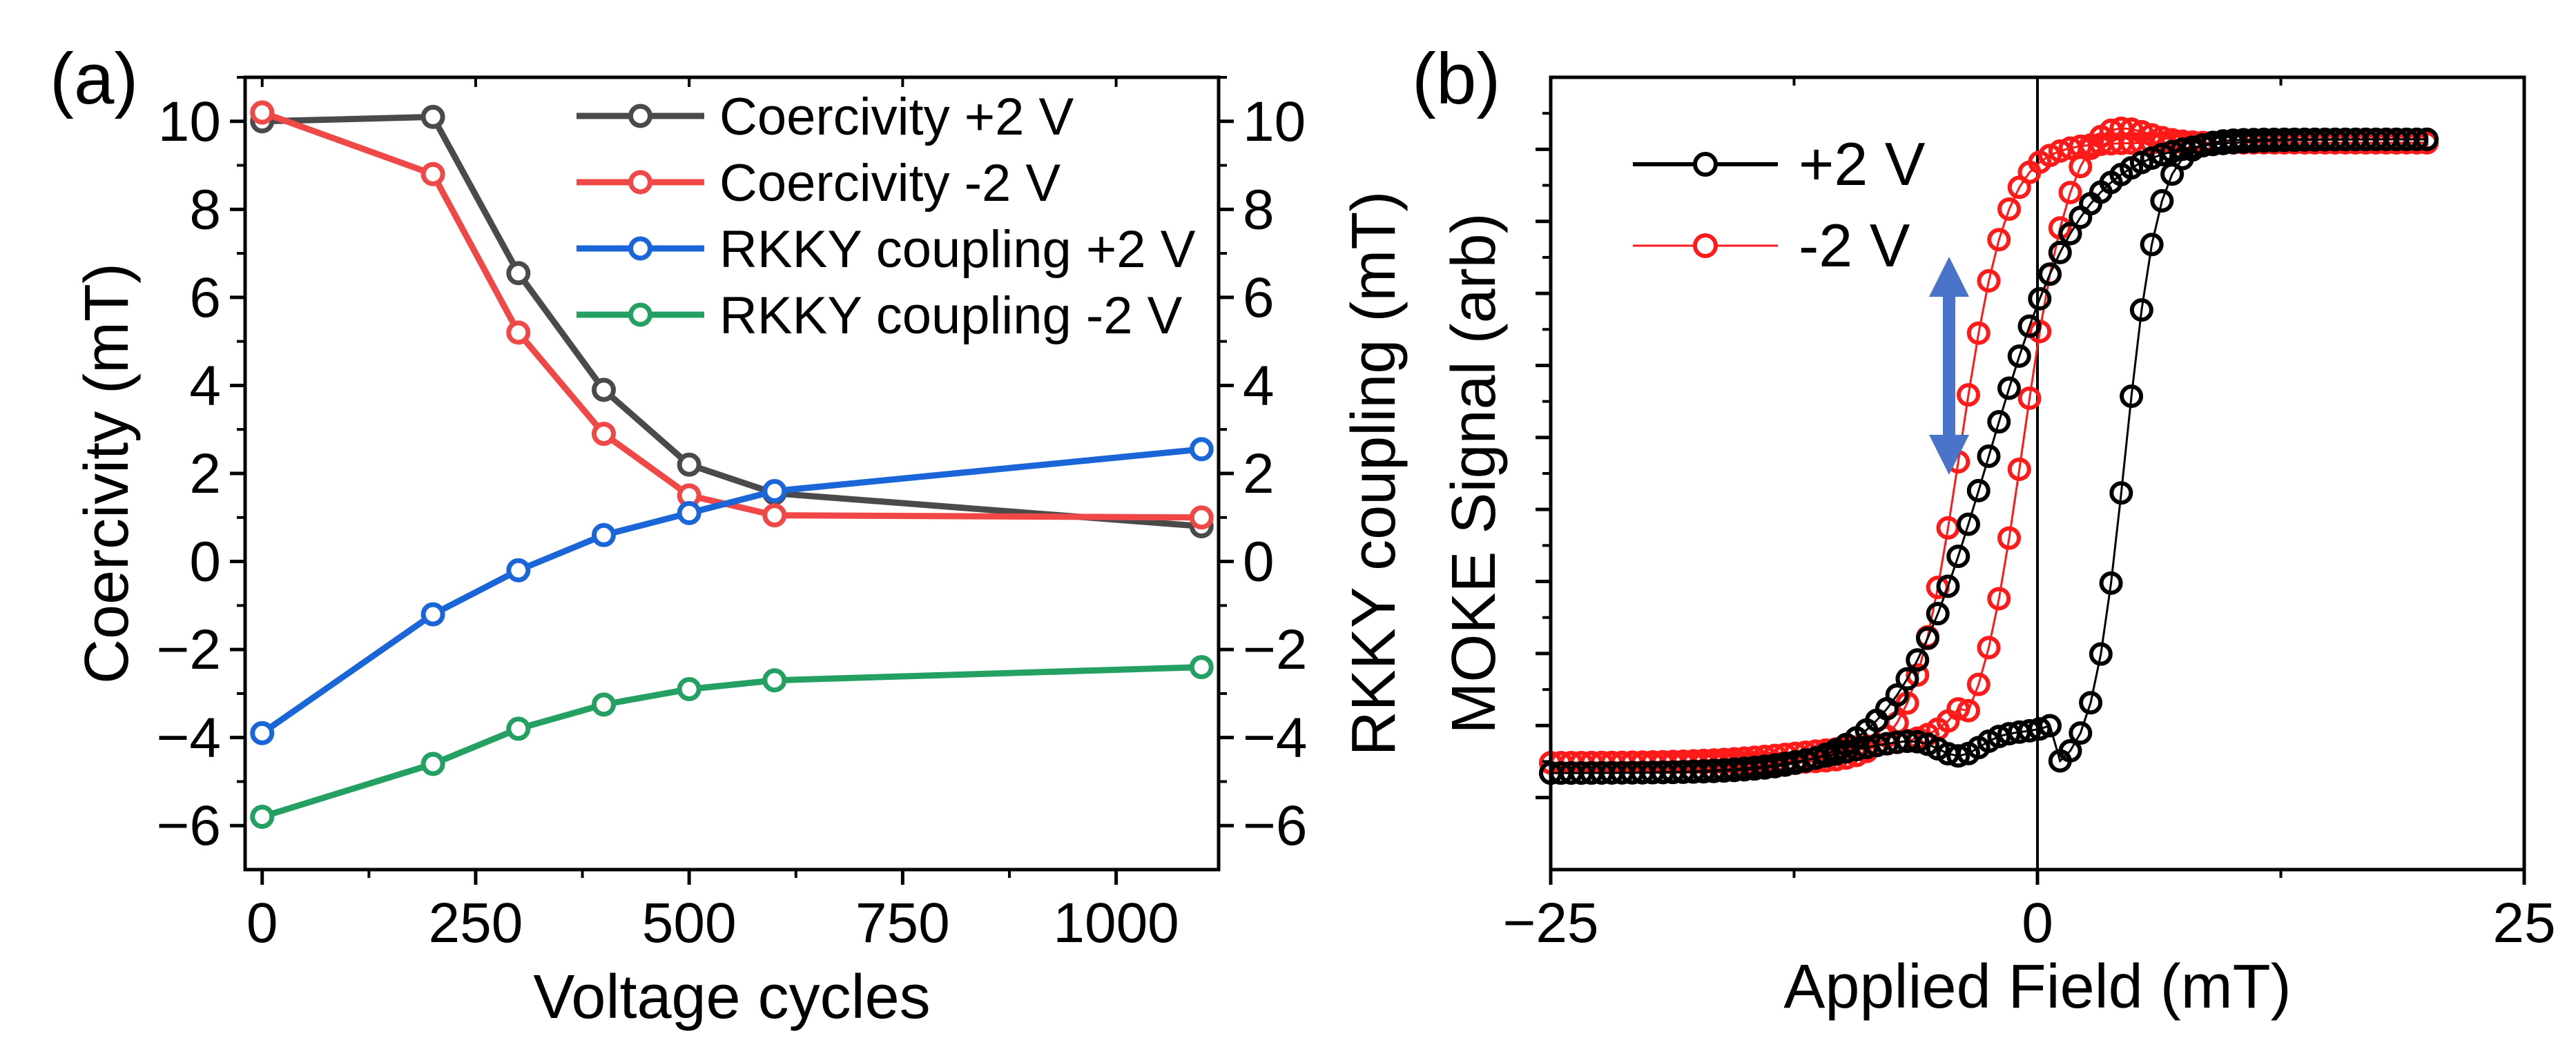  What do you see at coordinates (1373, 473) in the screenshot?
I see `panel-a-y-axis-right-label: RKKY coupling (mT)` at bounding box center [1373, 473].